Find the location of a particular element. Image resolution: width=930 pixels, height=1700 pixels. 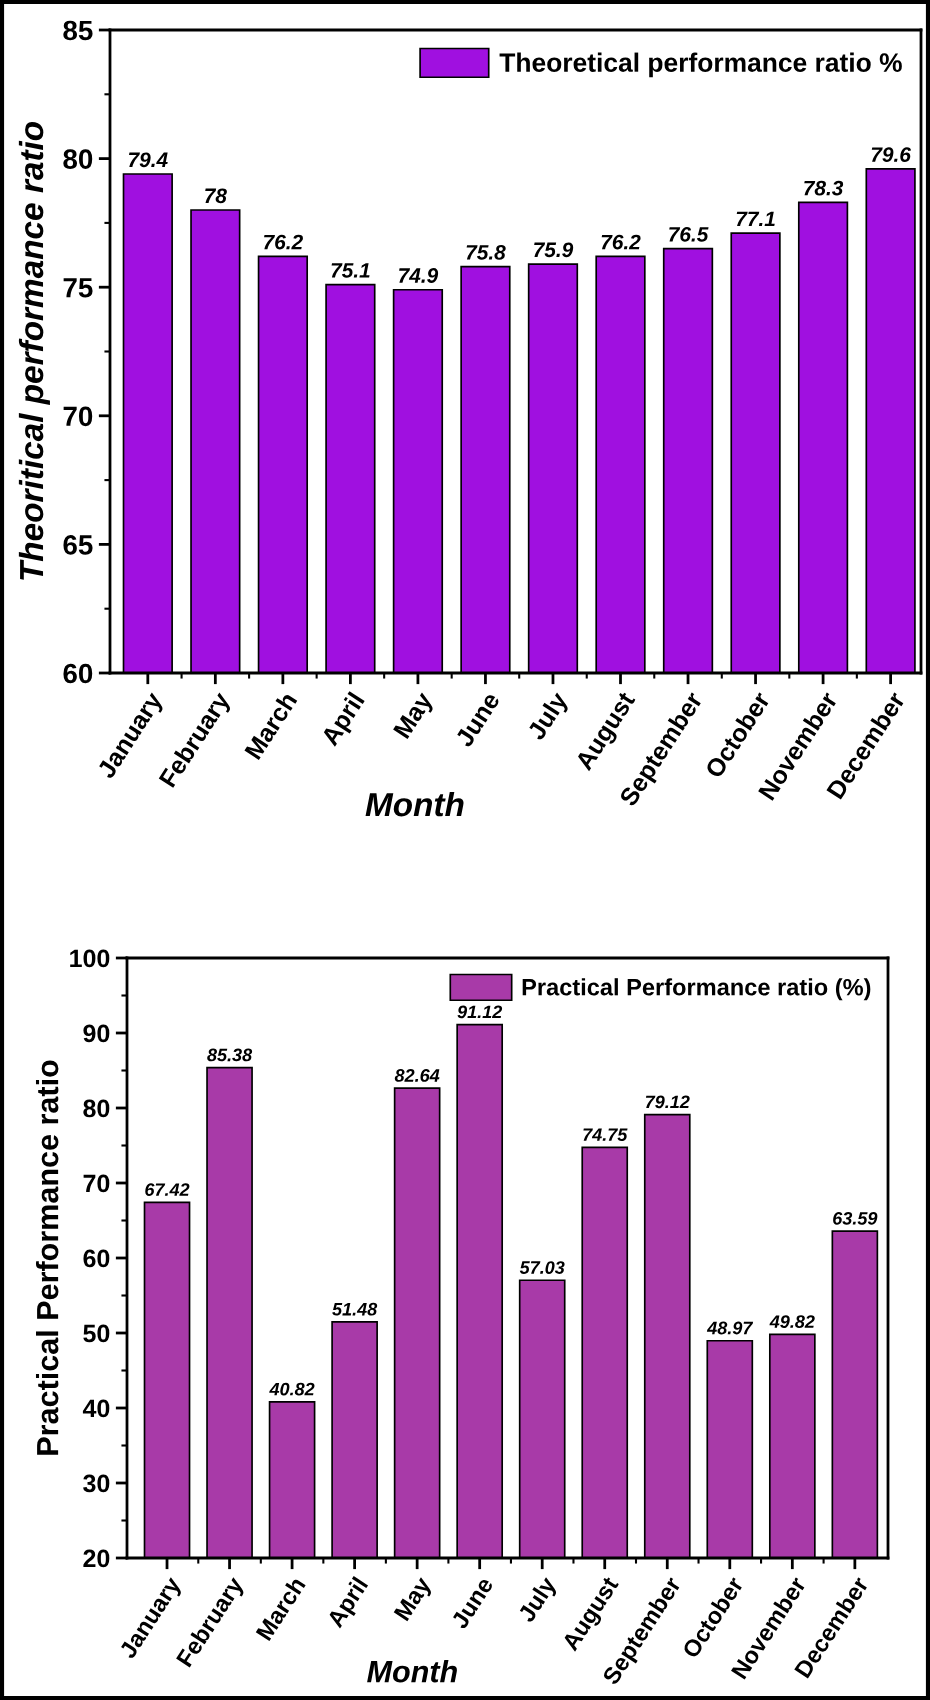

data-label: 75.8 is located at coordinates (486, 252).